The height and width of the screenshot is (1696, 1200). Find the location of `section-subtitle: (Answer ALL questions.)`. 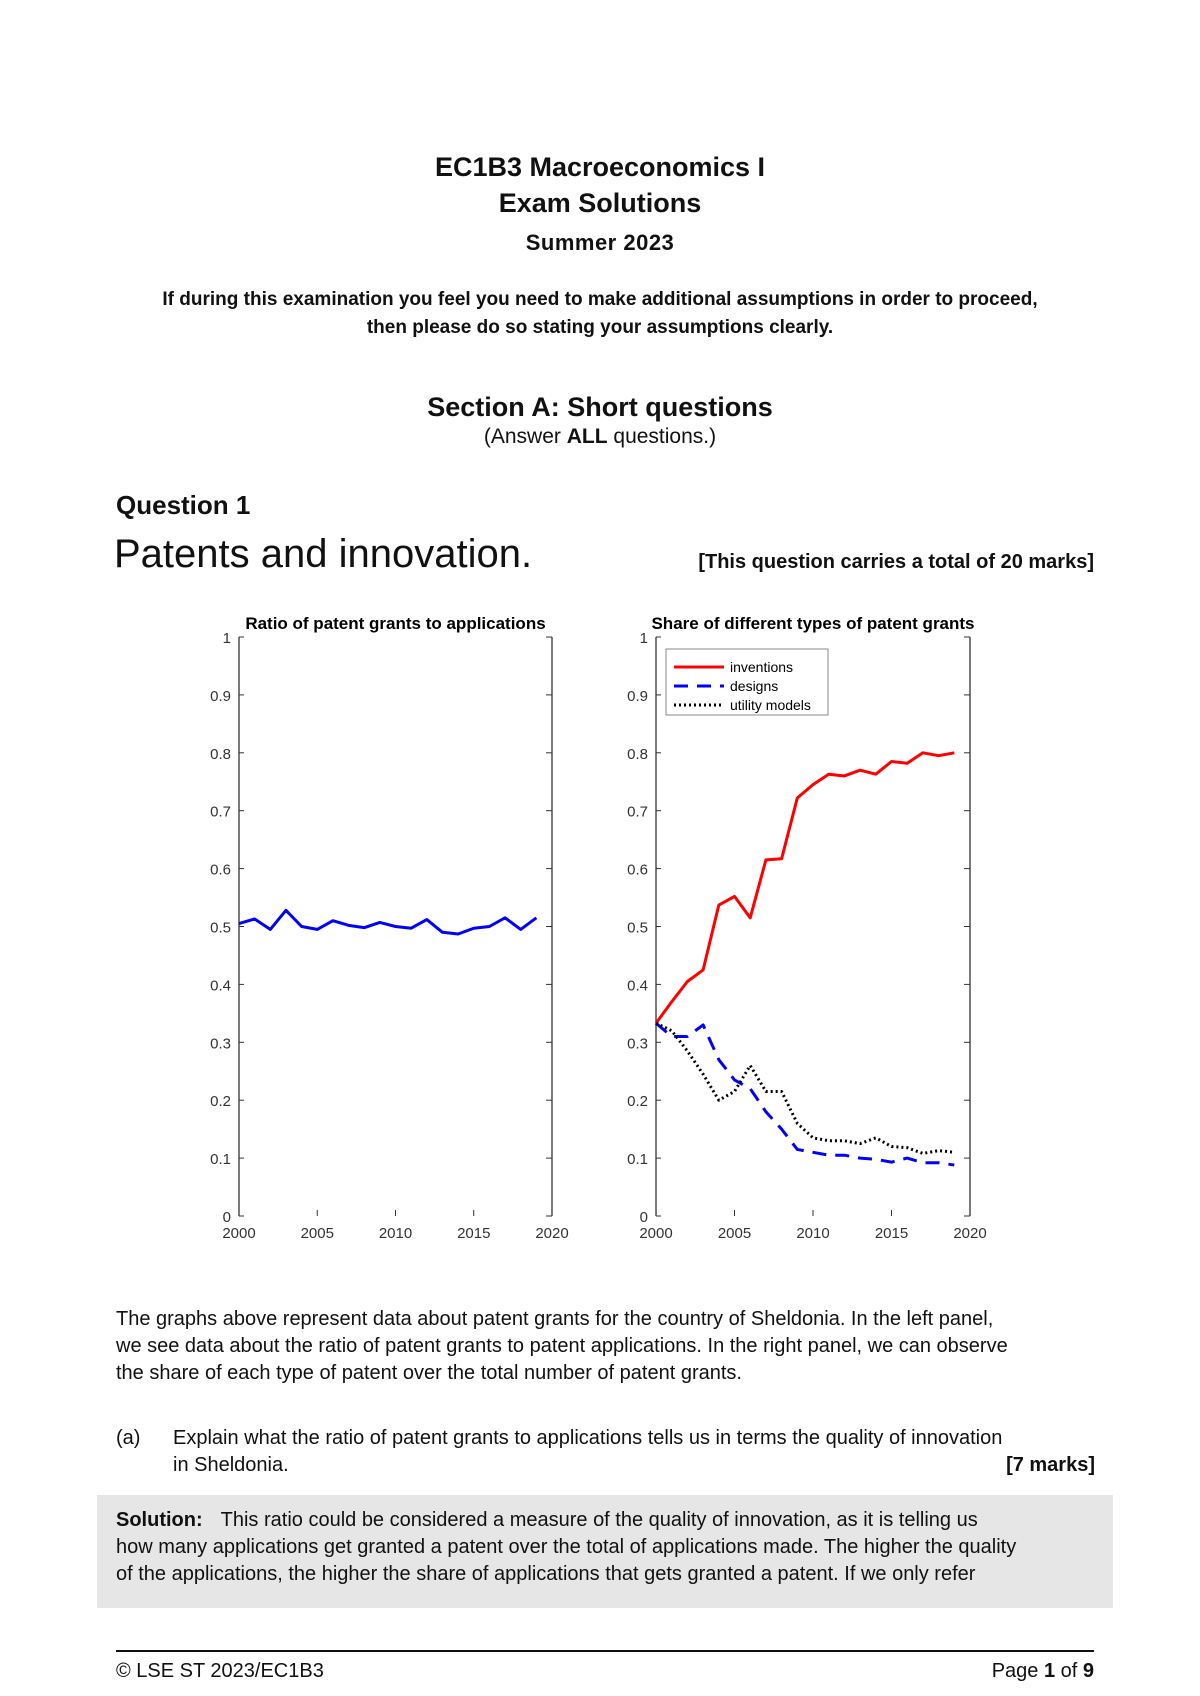

section-subtitle: (Answer ALL questions.) is located at coordinates (600, 437).